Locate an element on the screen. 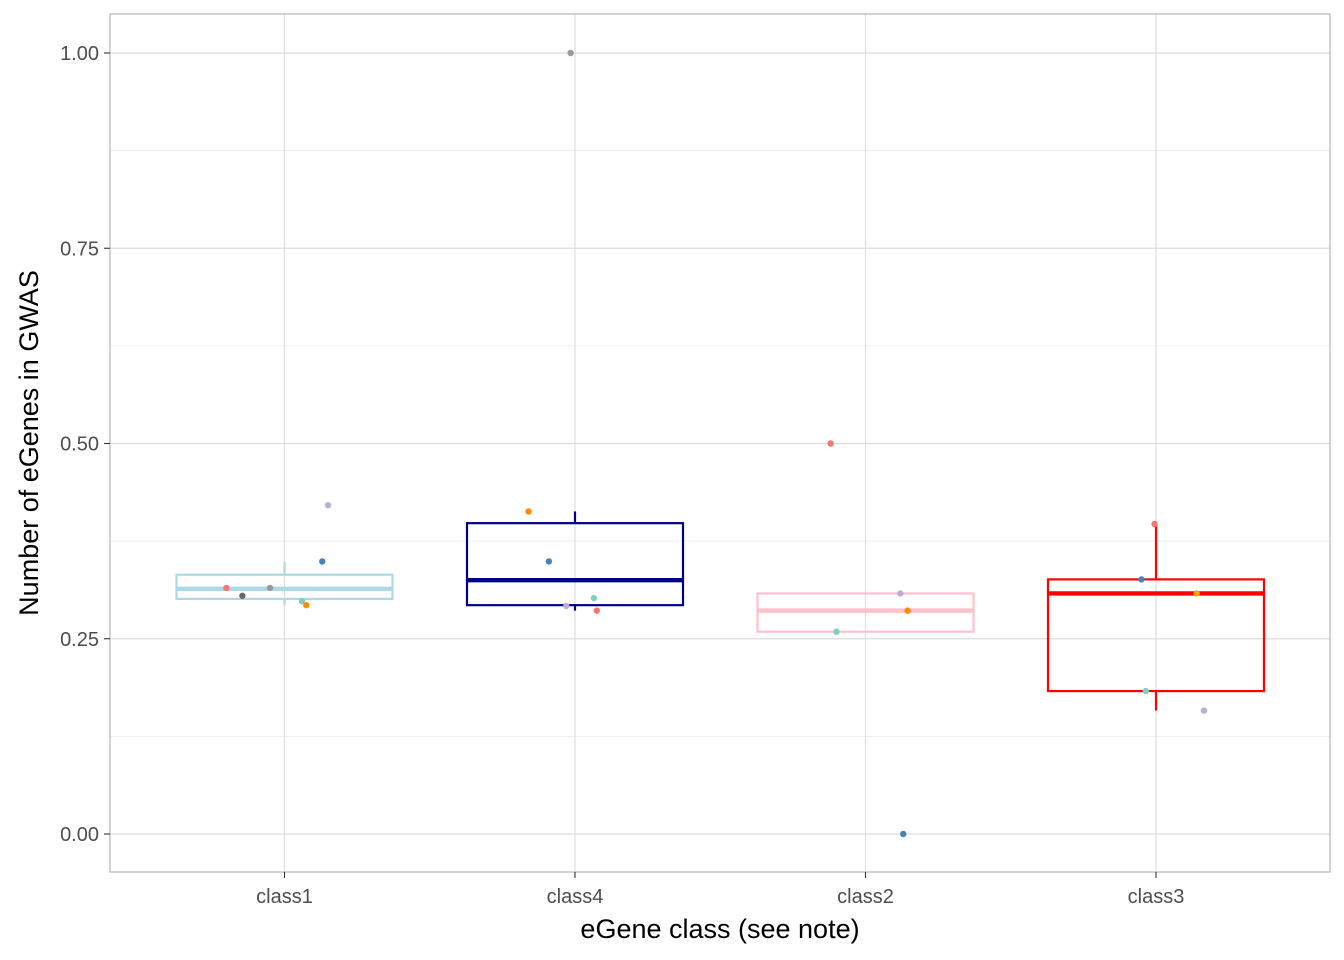 This screenshot has height=960, width=1344. boxplot-class4 is located at coordinates (575, 561).